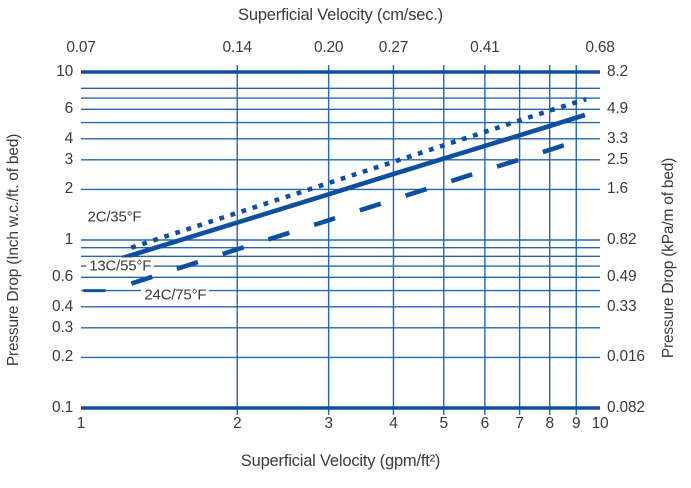 The image size is (691, 488). Describe the element at coordinates (13, 250) in the screenshot. I see `left-axis-title: Pressure Drop (Inch w.c./ft. of bed)` at that location.